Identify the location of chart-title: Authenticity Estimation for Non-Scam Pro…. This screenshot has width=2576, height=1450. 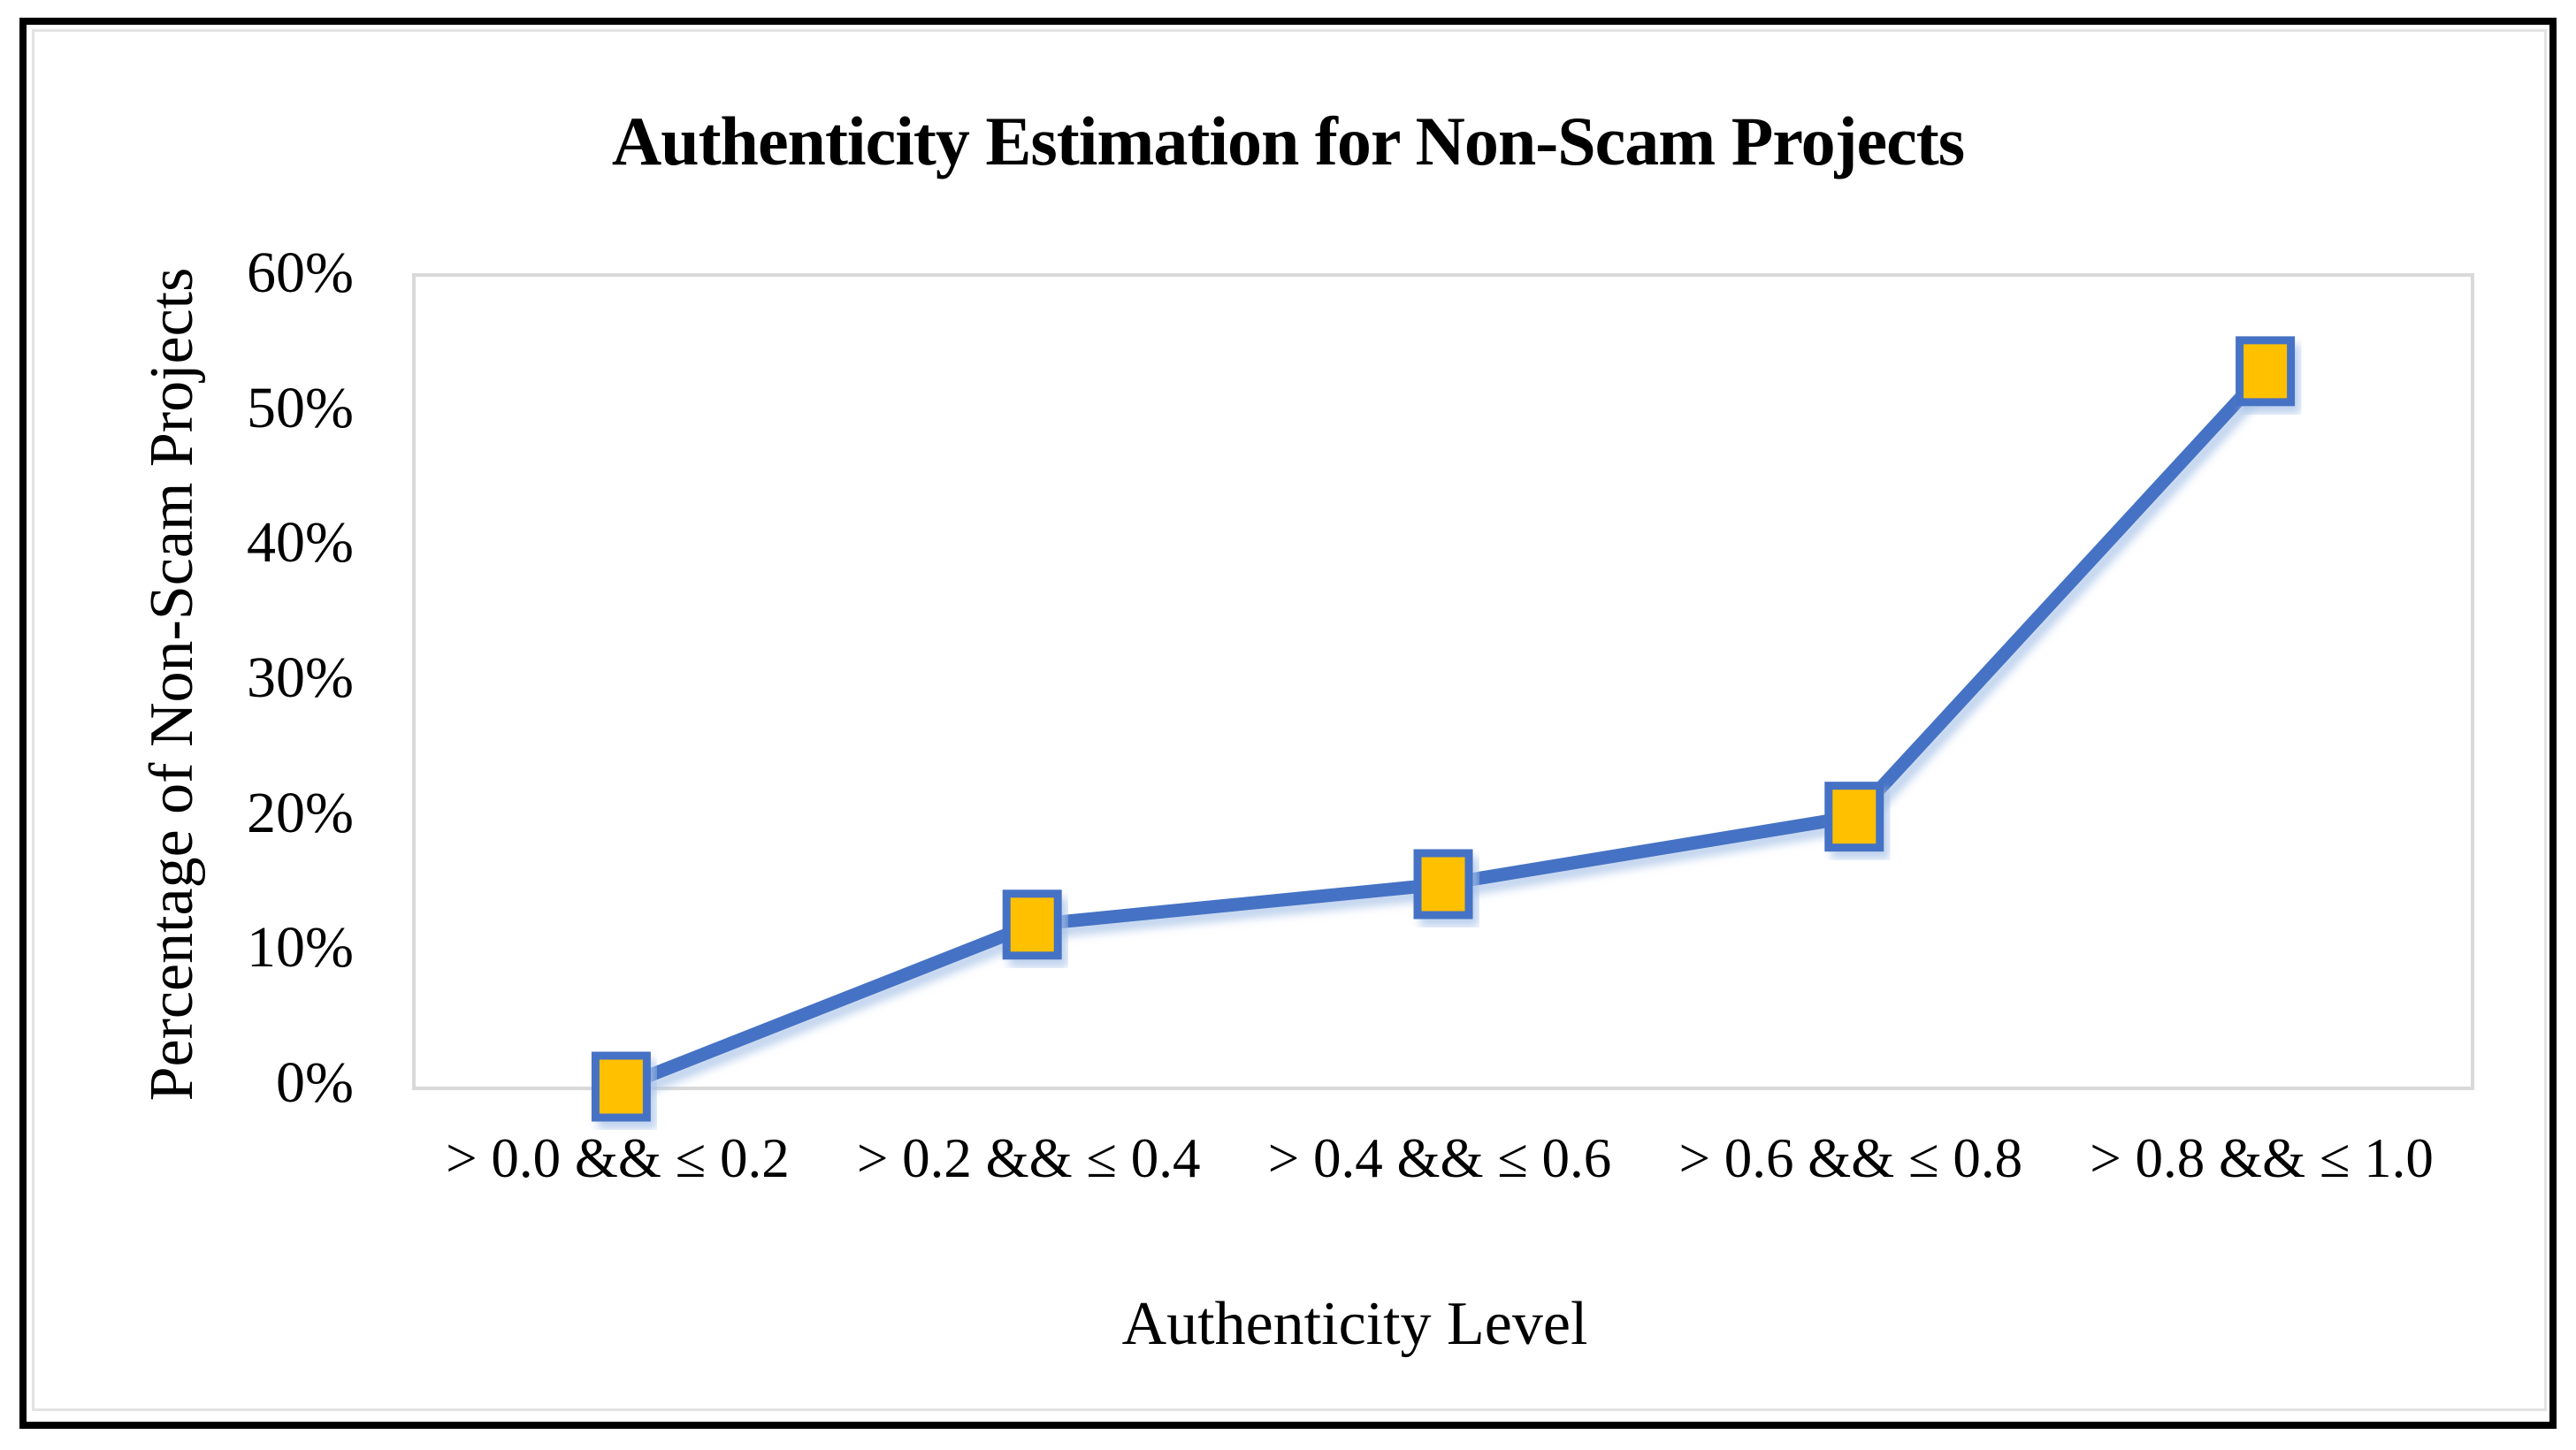
(1288, 141).